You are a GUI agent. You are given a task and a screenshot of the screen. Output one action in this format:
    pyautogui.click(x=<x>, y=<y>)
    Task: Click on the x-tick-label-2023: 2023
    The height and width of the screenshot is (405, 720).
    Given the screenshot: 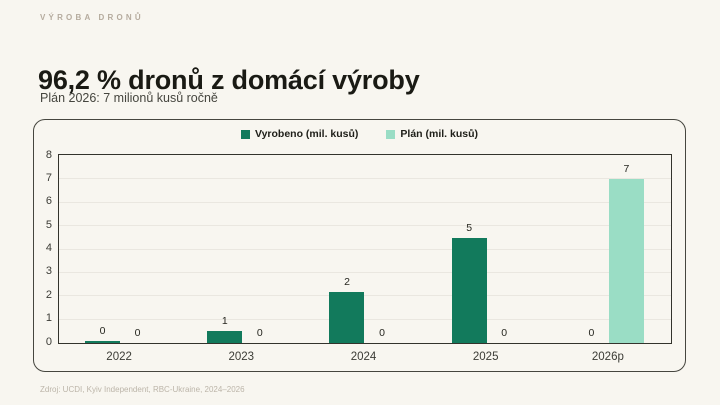 What is the action you would take?
    pyautogui.click(x=241, y=357)
    